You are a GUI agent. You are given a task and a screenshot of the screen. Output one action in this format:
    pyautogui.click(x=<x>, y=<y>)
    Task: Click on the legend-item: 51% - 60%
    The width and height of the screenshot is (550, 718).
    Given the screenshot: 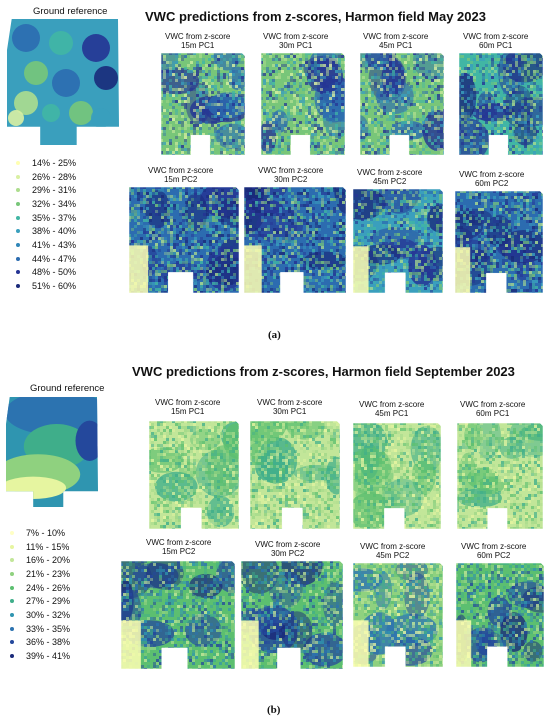 What is the action you would take?
    pyautogui.click(x=46, y=286)
    